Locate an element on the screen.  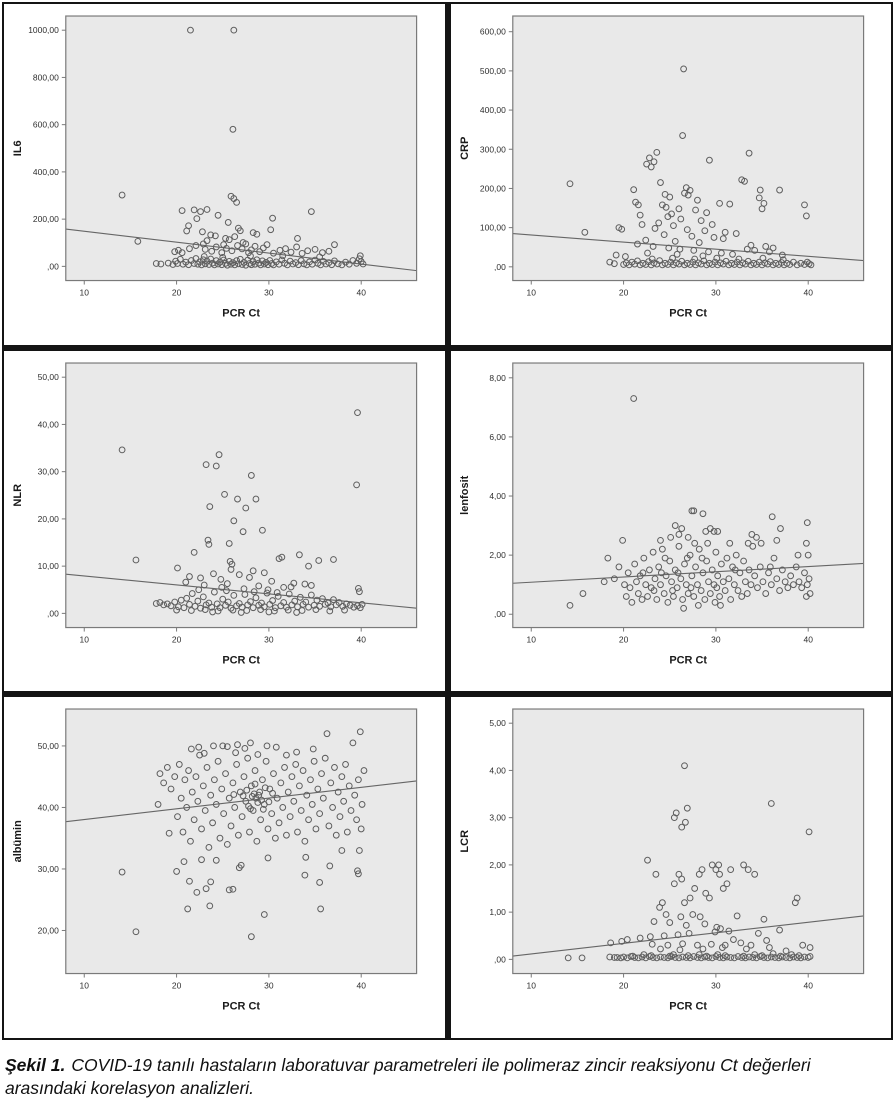
crp-y-axis: ,00 100,00 200,00 300,00 400,00 500,00 600,00 is located at coordinates (496, 149).